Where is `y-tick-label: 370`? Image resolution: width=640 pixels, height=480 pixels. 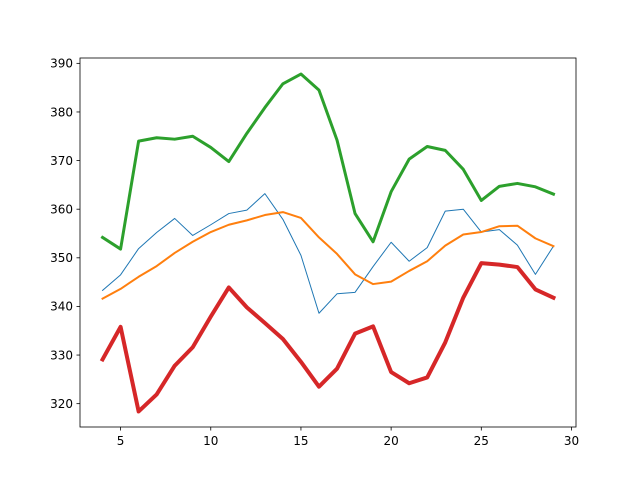 y-tick-label: 370 is located at coordinates (61, 161).